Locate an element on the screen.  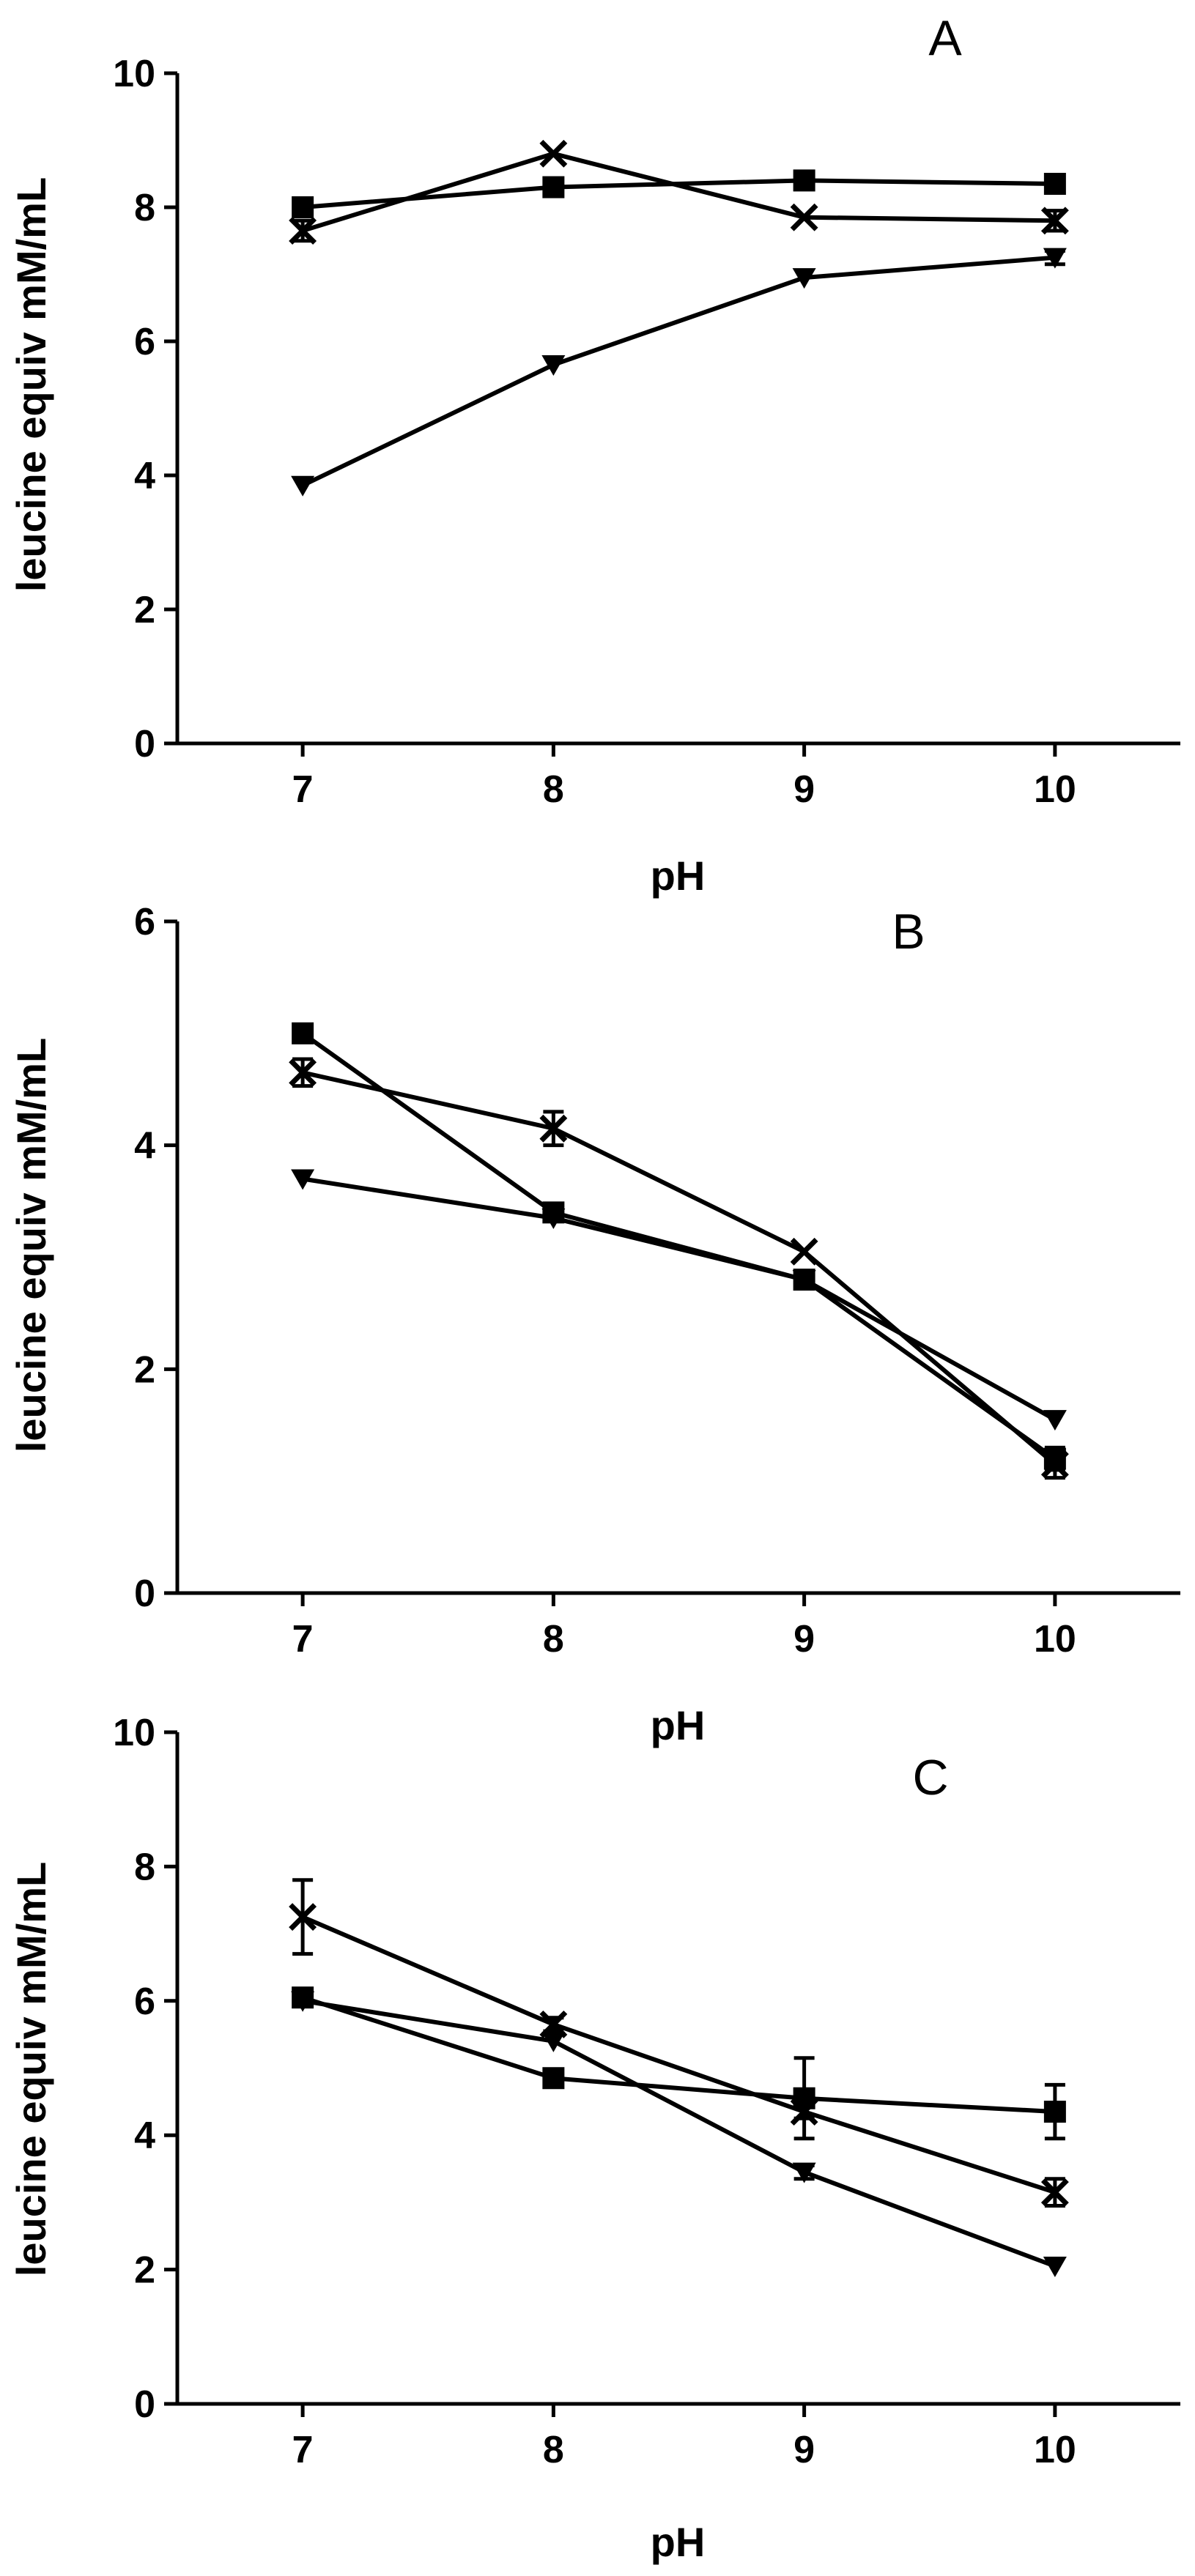
panel-a-y-tick-label: 2 is located at coordinates (144, 610).